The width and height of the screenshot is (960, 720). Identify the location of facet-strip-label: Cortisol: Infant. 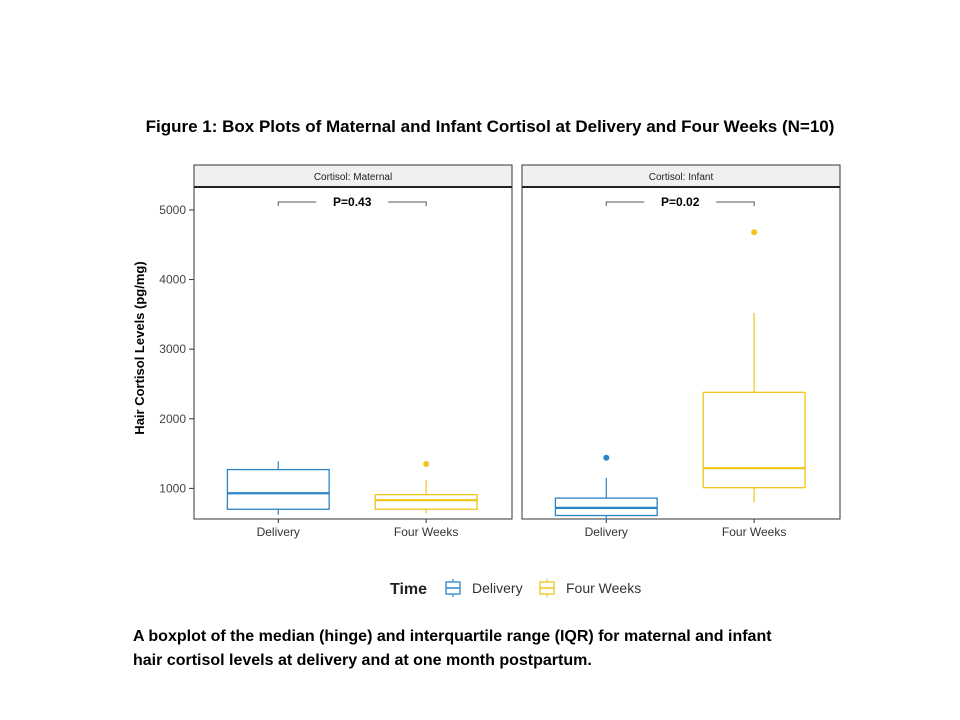
(681, 177).